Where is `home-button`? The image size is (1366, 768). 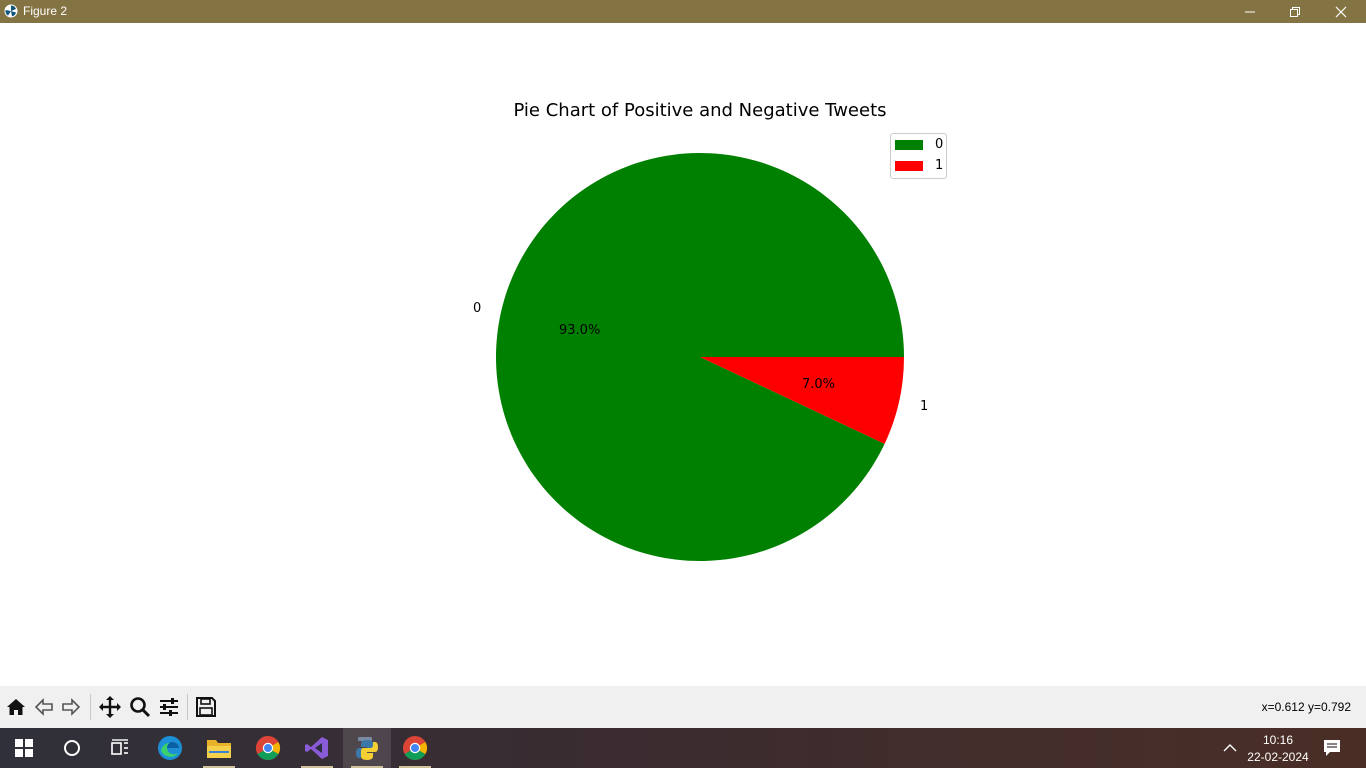 home-button is located at coordinates (16, 707).